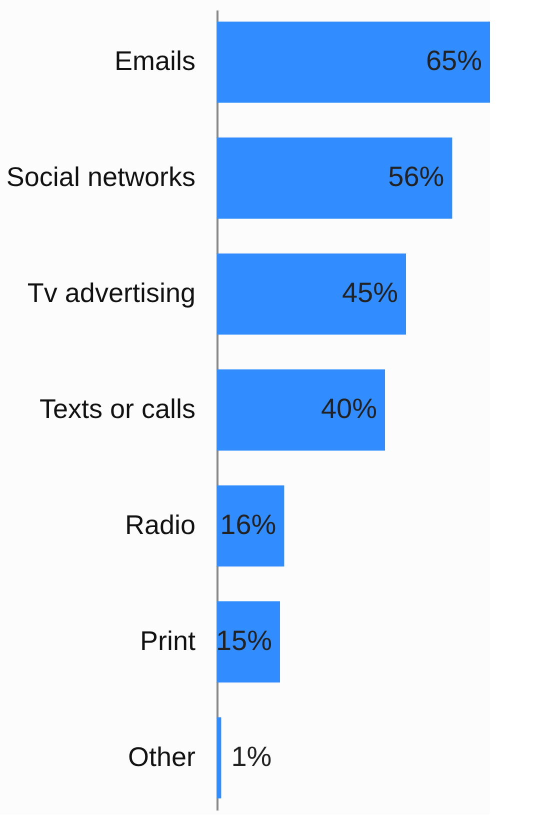  I want to click on data-label: 45%, so click(370, 292).